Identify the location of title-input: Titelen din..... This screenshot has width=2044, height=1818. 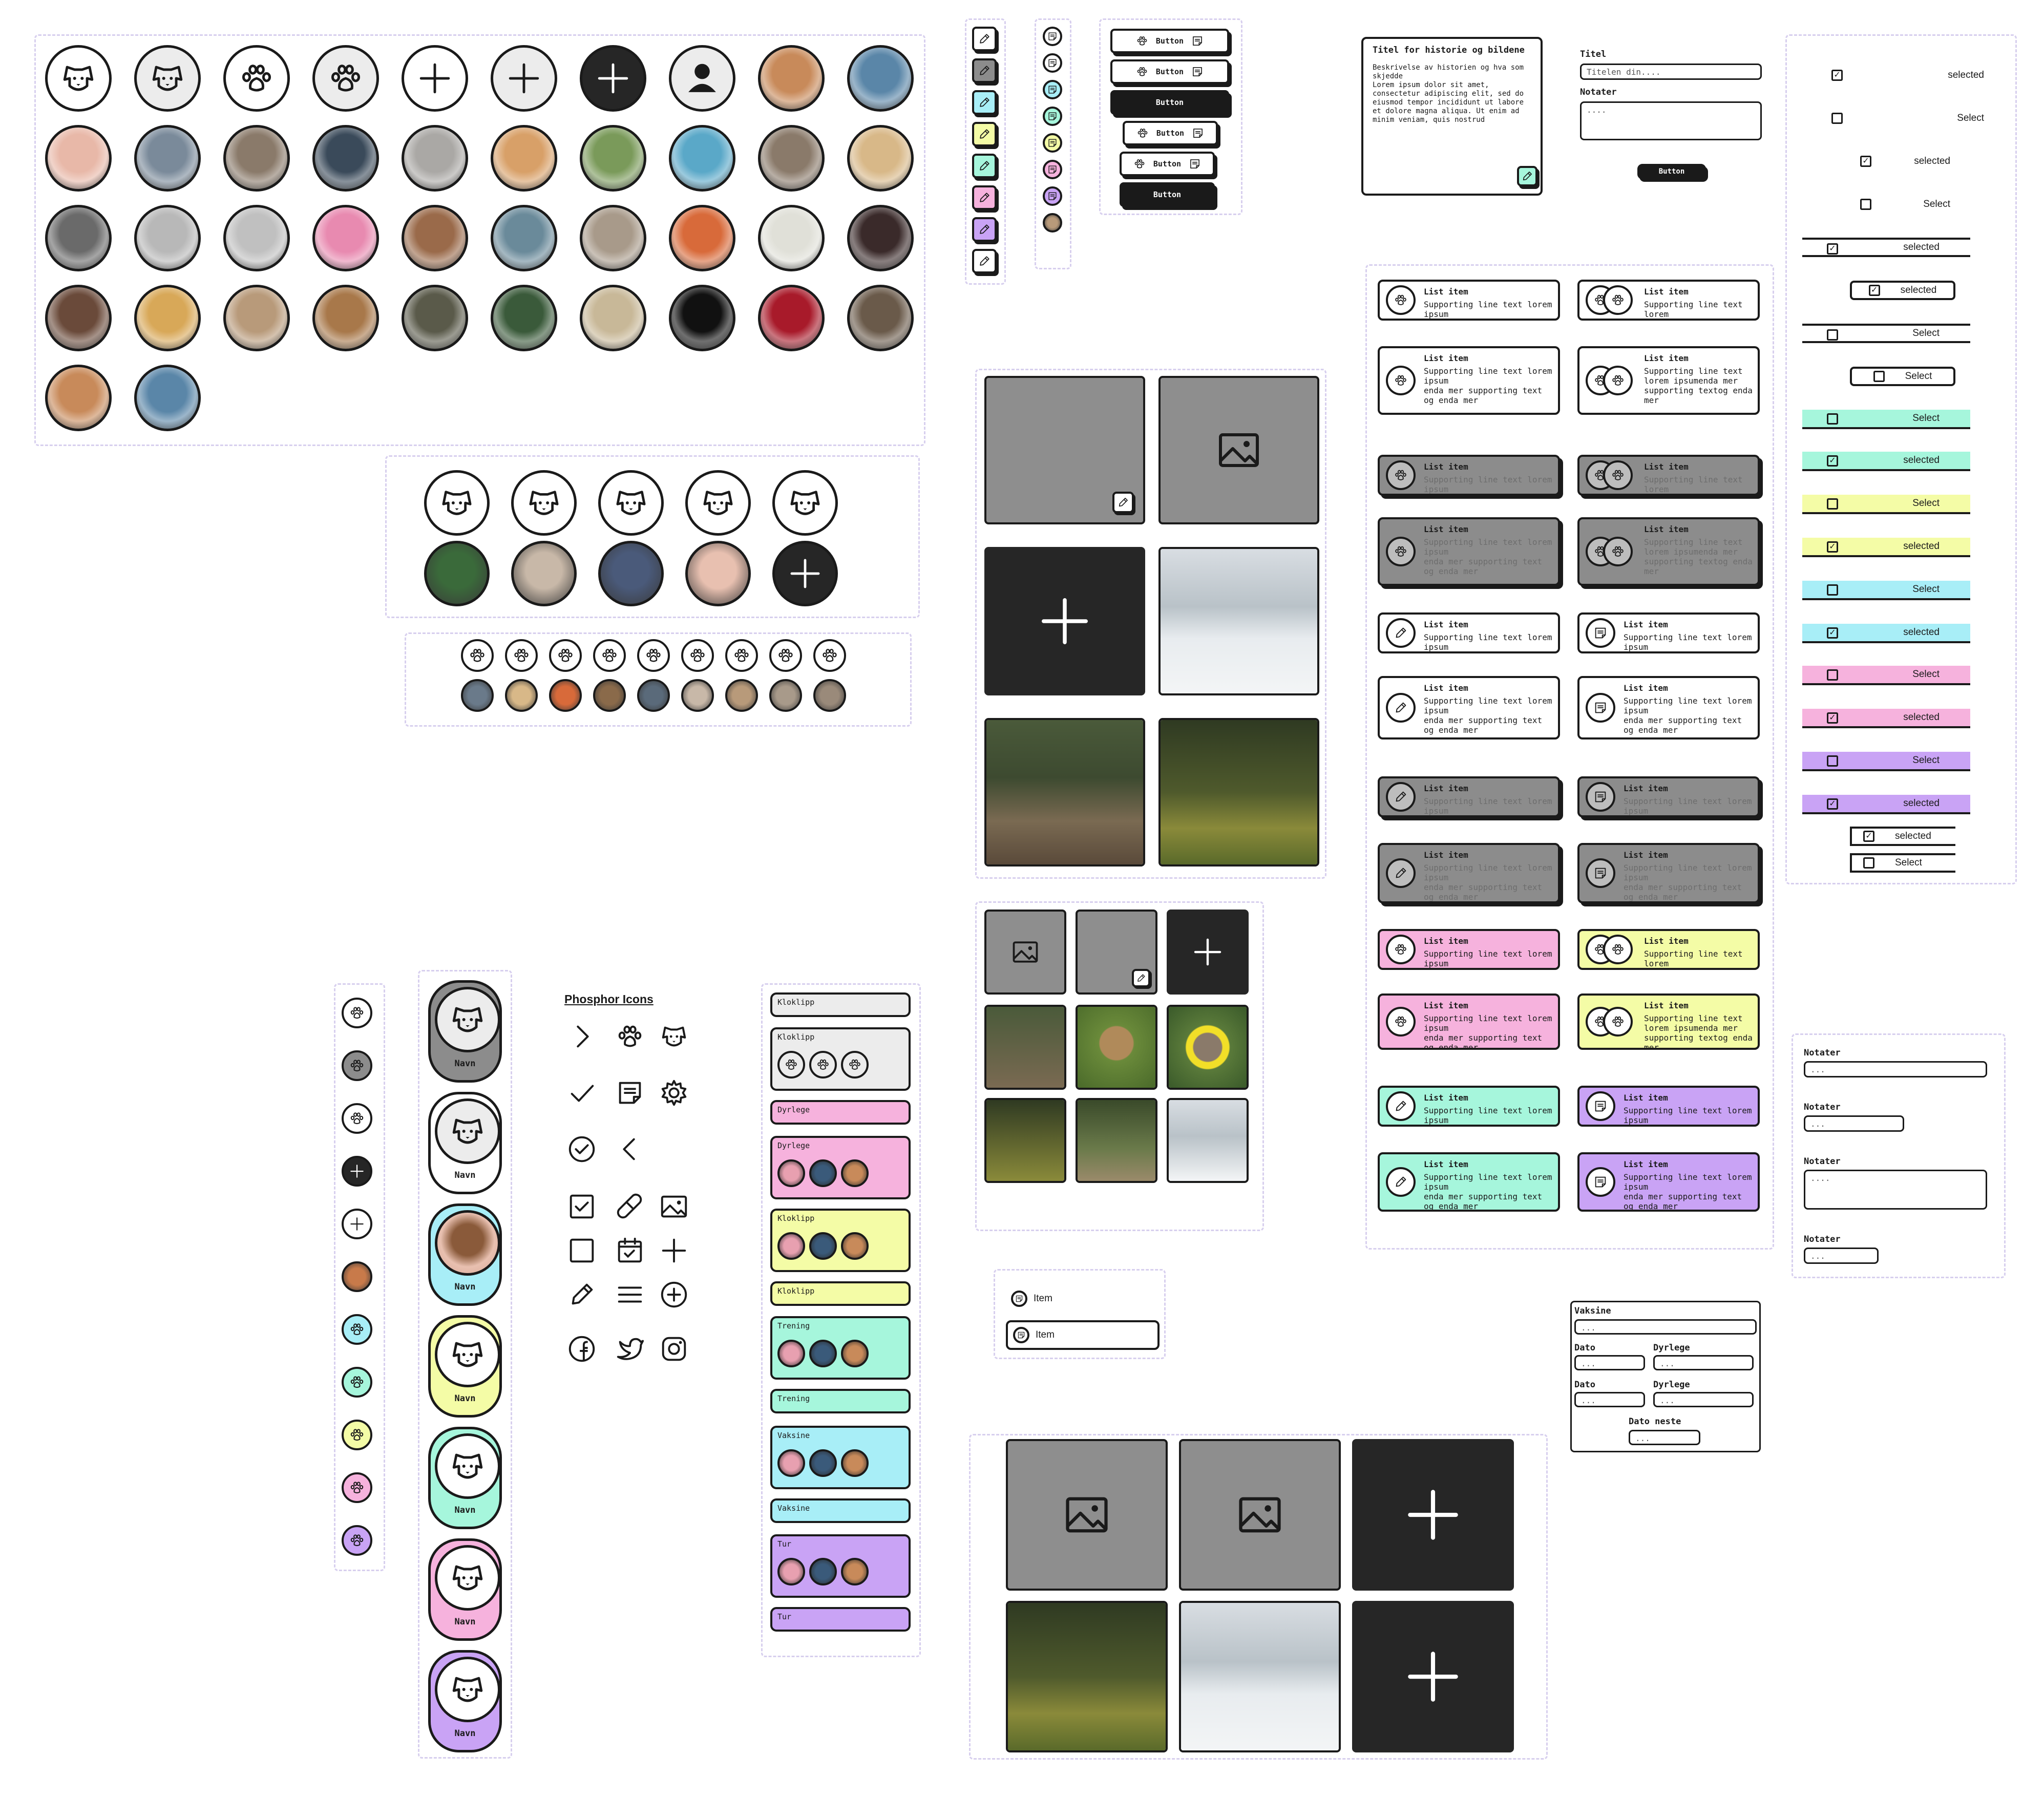
(1671, 72).